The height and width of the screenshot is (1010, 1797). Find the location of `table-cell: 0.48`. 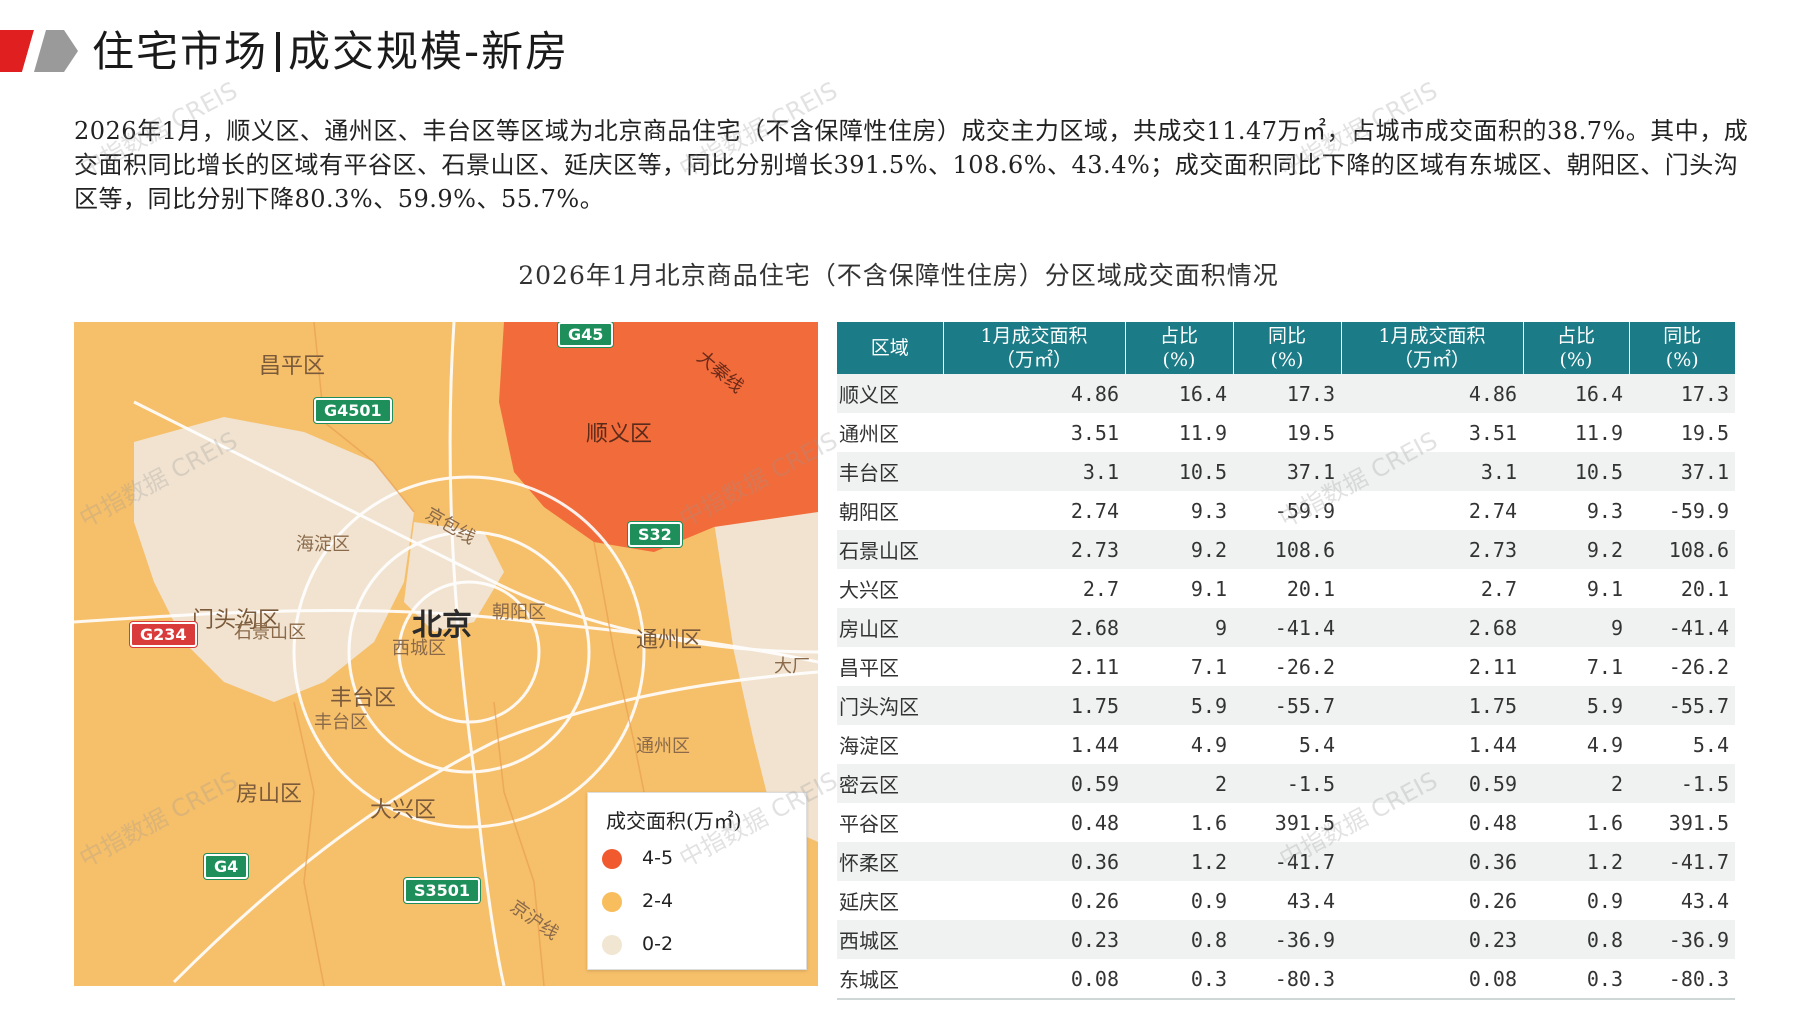

table-cell: 0.48 is located at coordinates (1492, 822).